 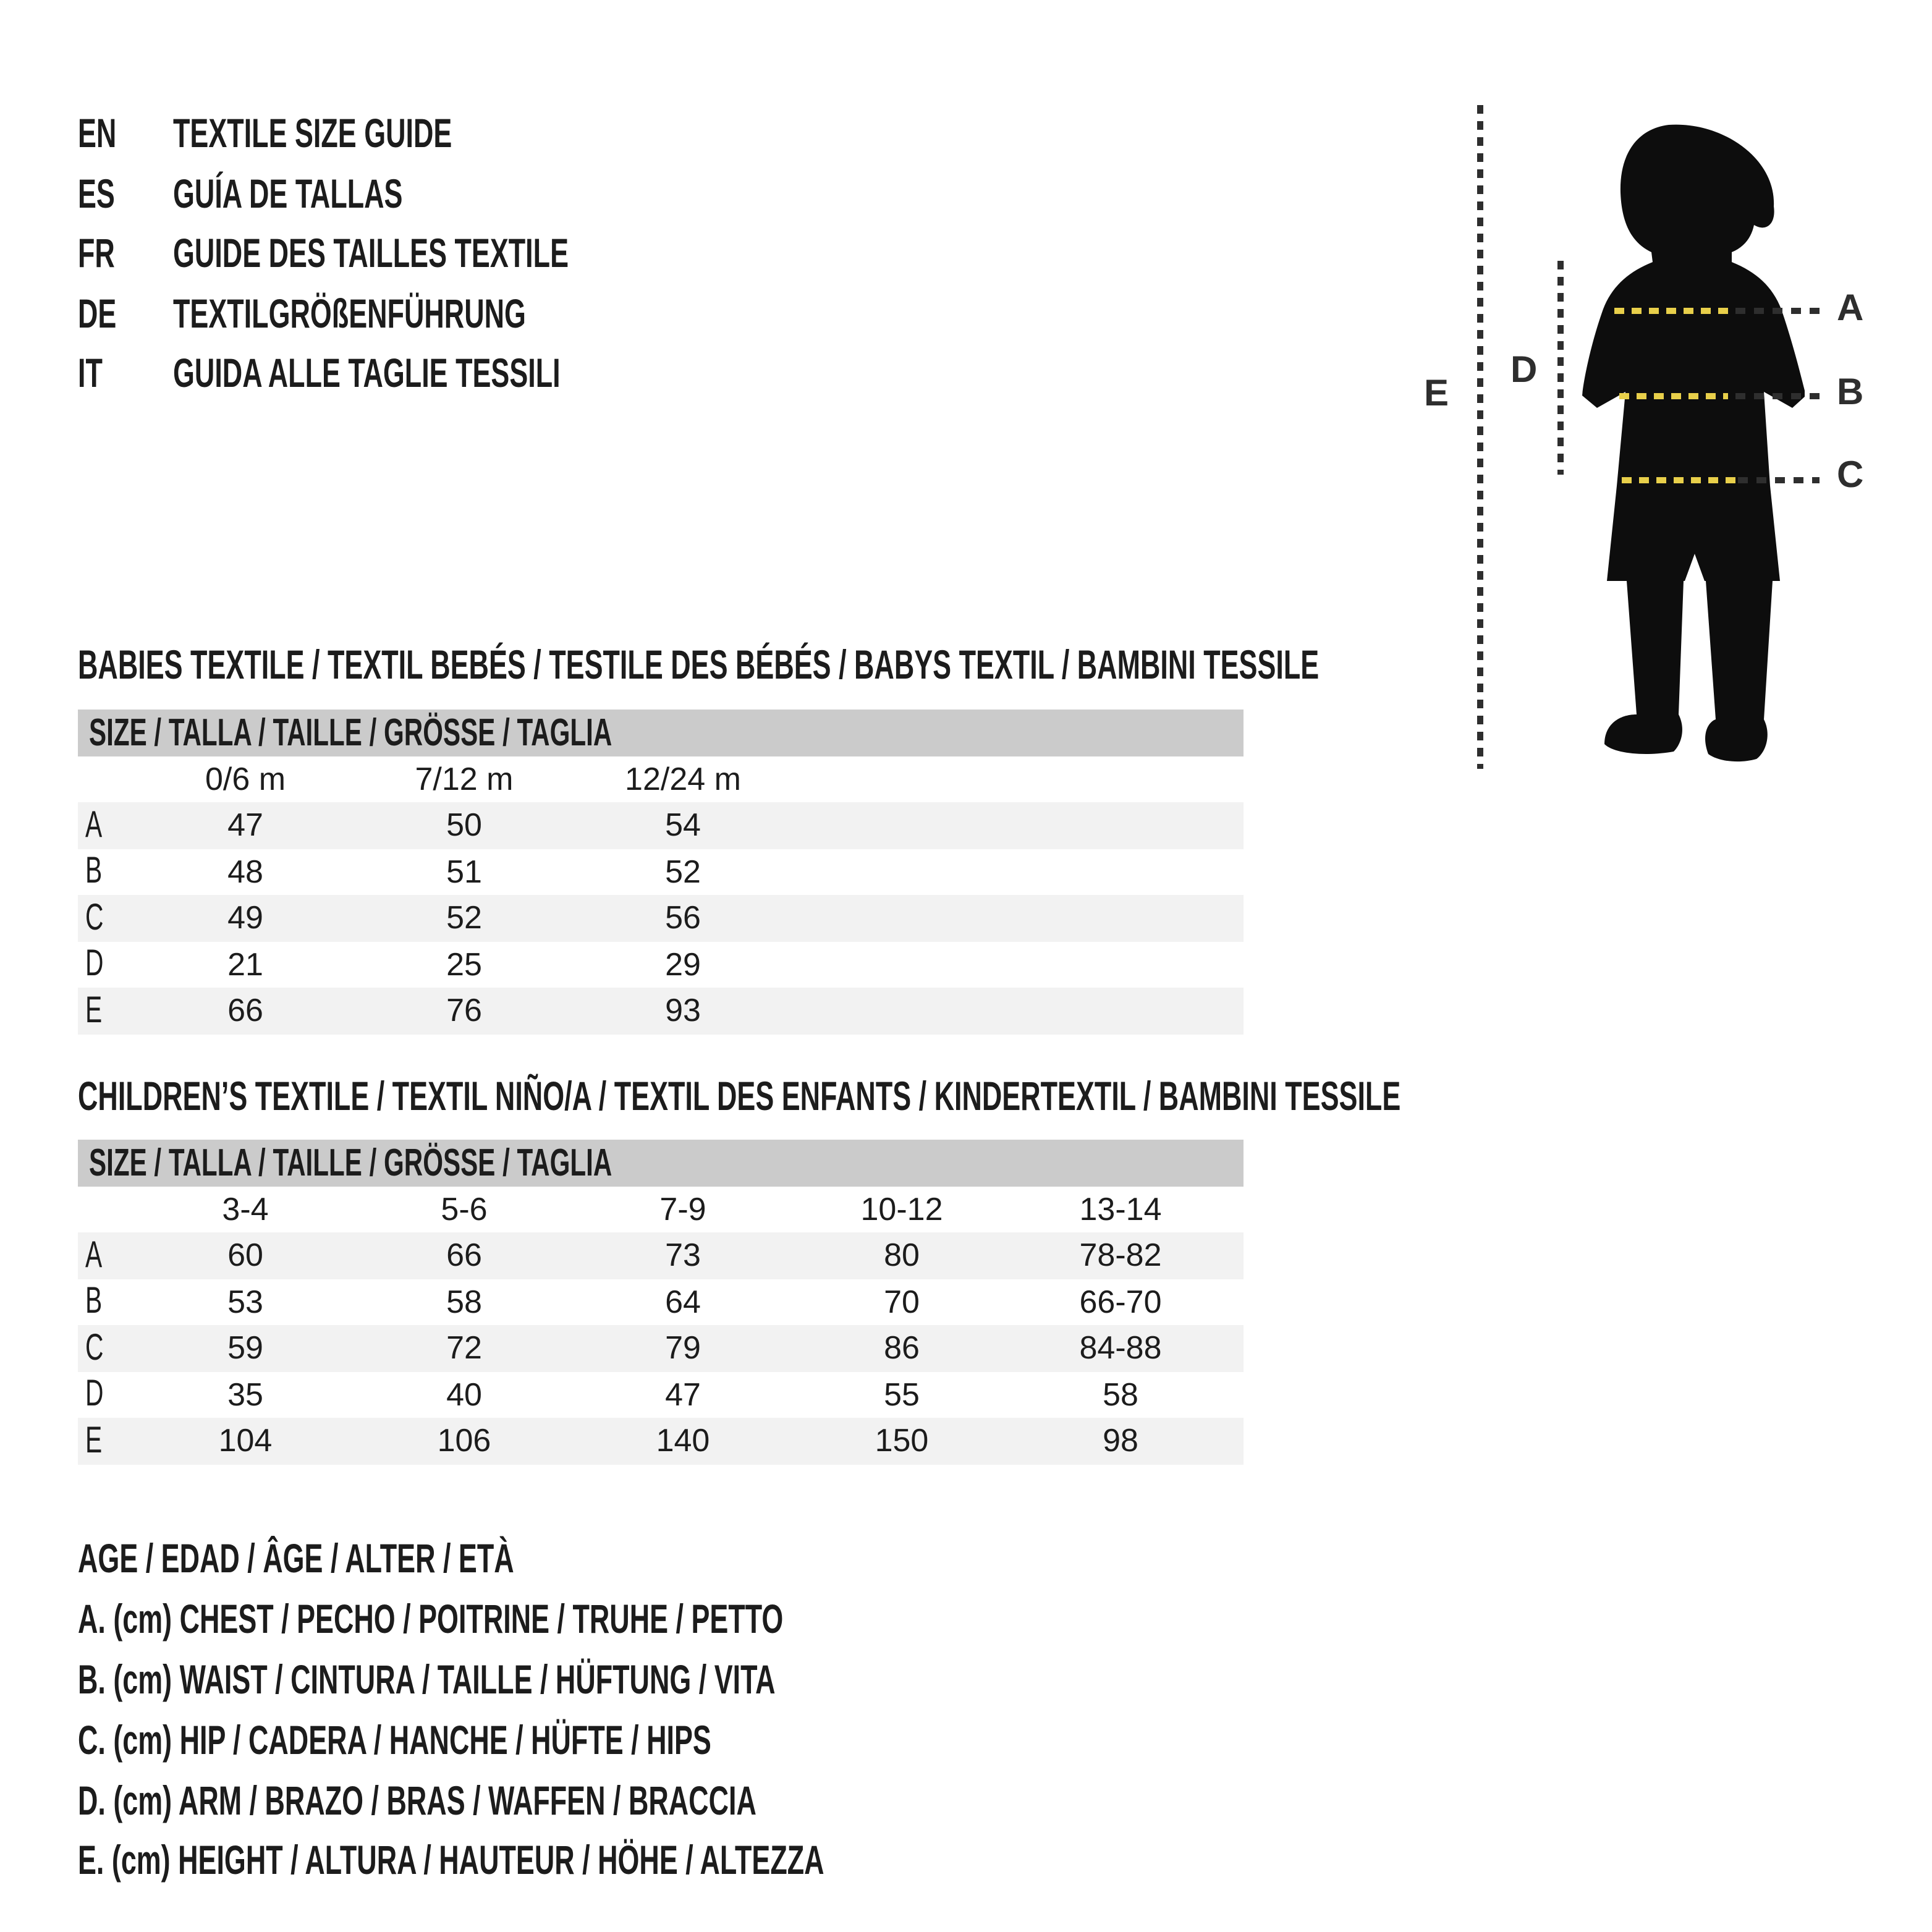 I want to click on legend-age: AGE / EDAD / ÂGE / ALTER / ETÀ, so click(x=296, y=1558).